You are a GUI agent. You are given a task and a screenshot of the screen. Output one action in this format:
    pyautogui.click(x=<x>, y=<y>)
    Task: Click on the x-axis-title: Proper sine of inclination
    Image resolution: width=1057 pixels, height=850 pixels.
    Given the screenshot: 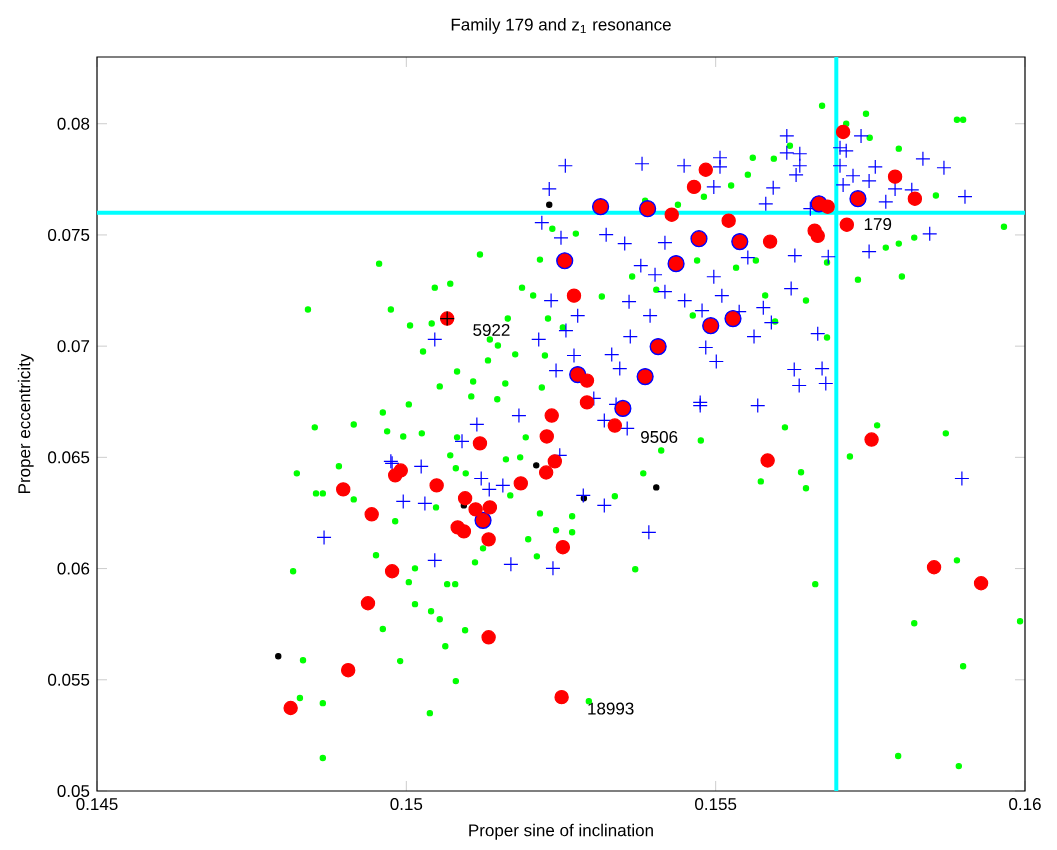 What is the action you would take?
    pyautogui.click(x=561, y=831)
    